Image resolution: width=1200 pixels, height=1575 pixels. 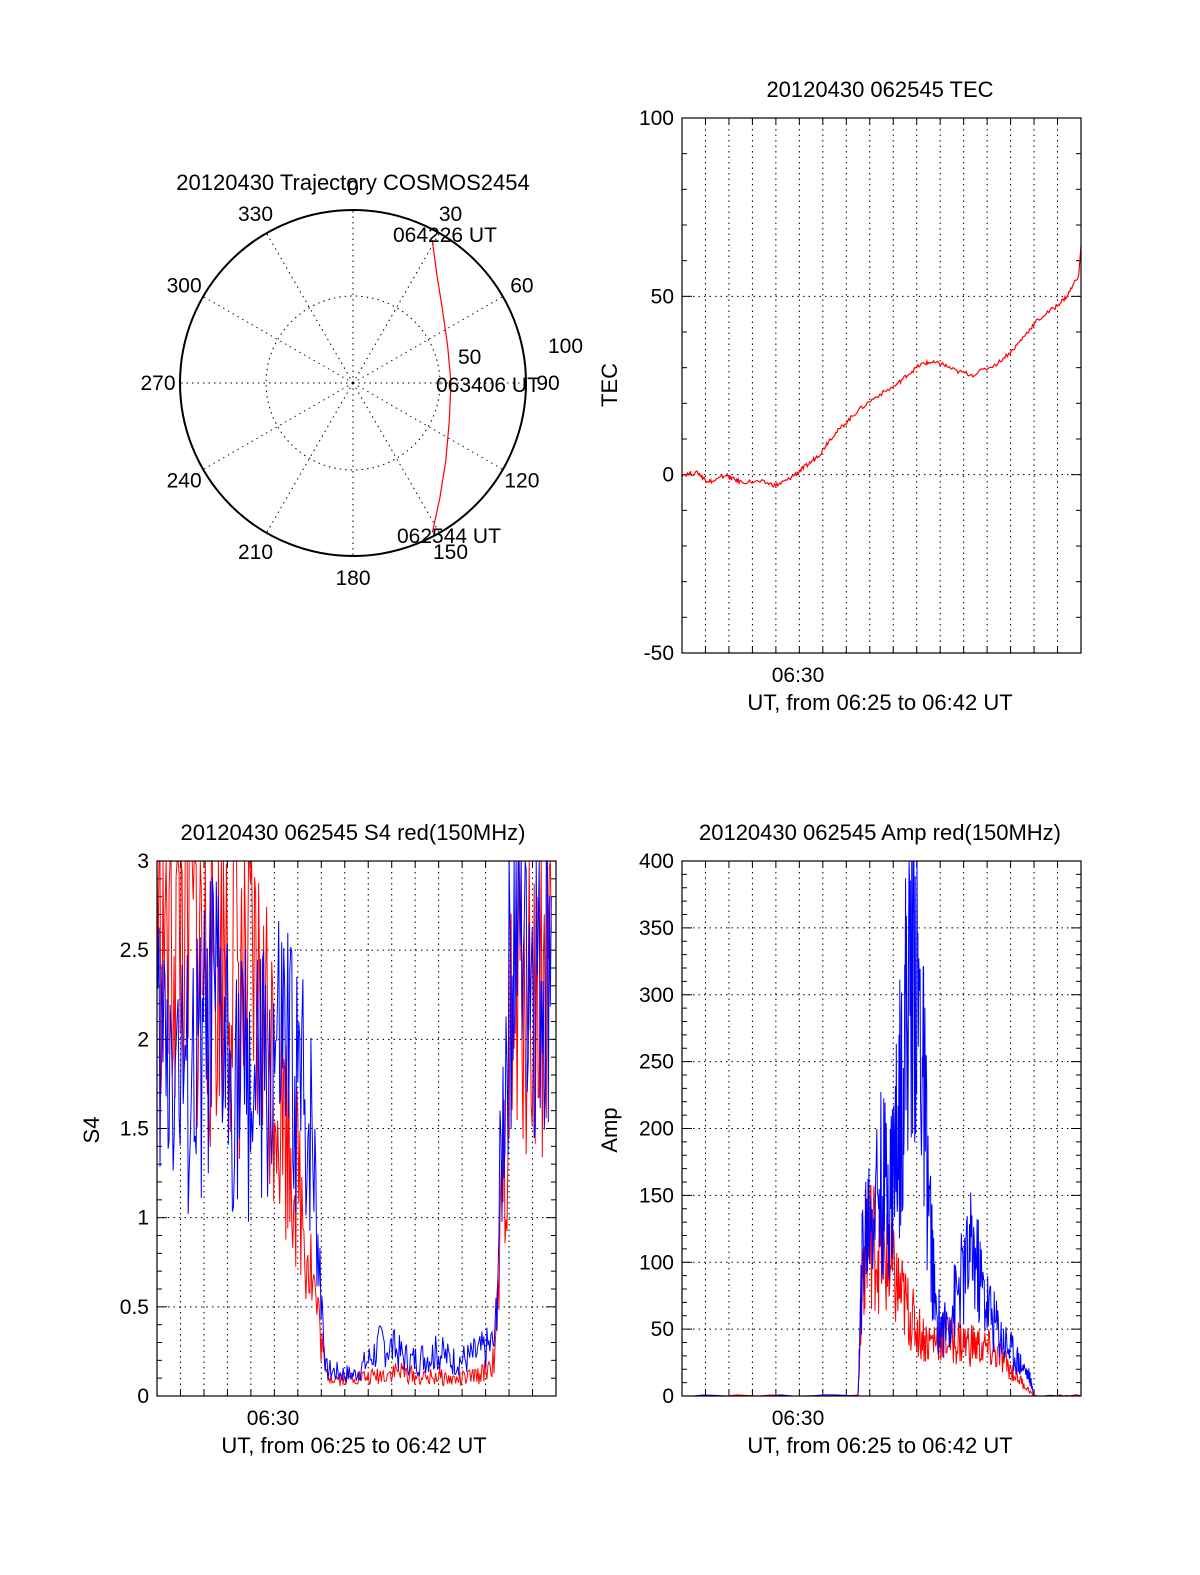 I want to click on tec-grid, so click(x=881, y=385).